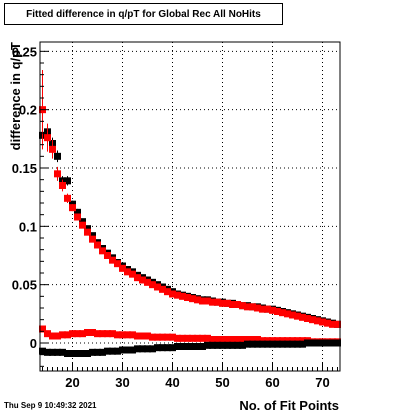 The height and width of the screenshot is (414, 400). Describe the element at coordinates (50, 405) in the screenshot. I see `timestamp: Thu Sep 9 10:49:32 2021` at that location.